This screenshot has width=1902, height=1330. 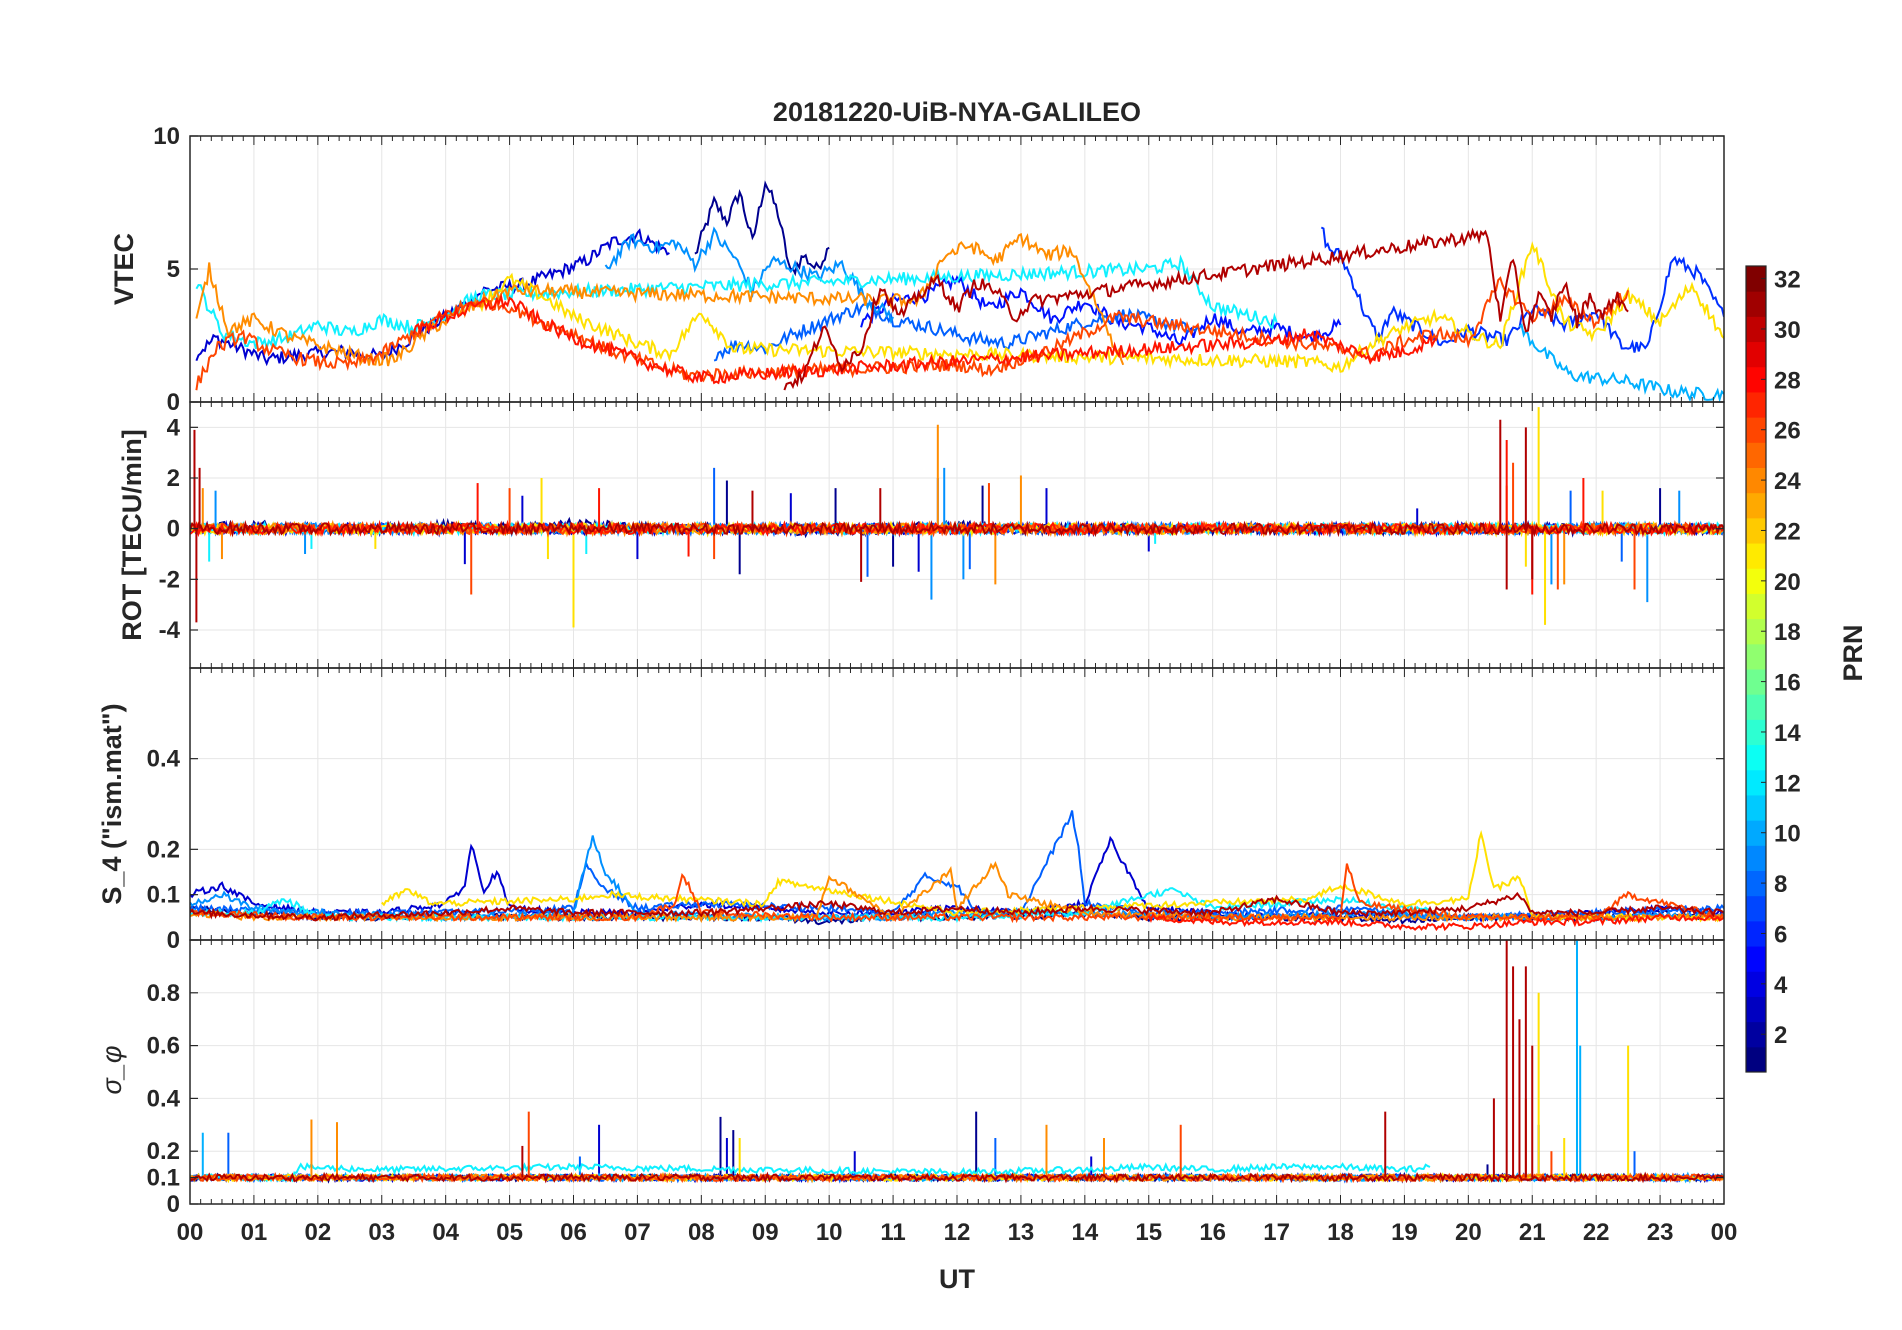 I want to click on x-tick-label: 00, so click(x=1724, y=1232).